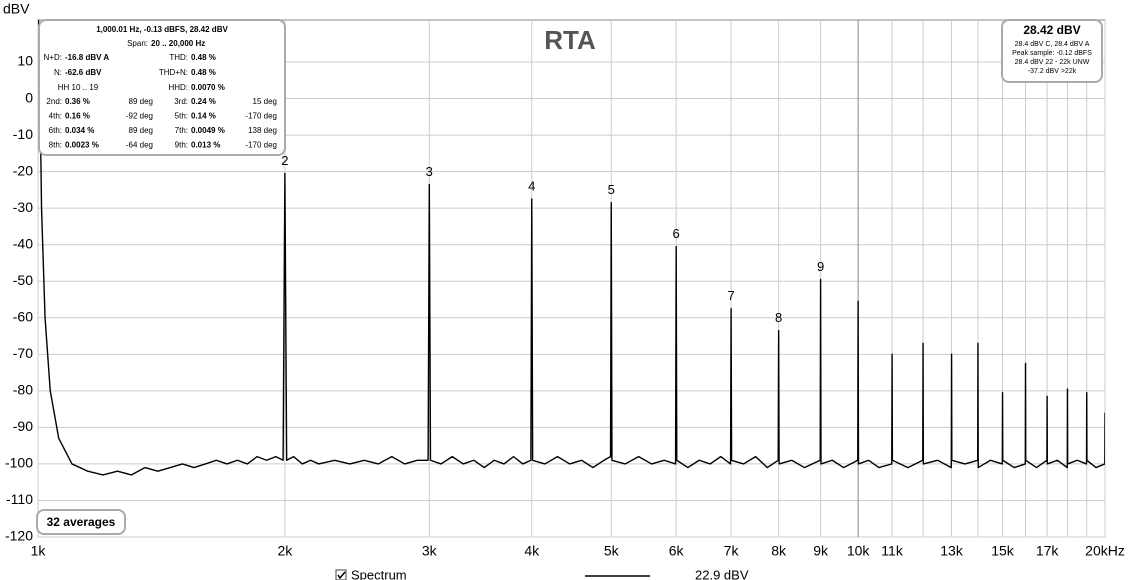 This screenshot has height=580, width=1129. Describe the element at coordinates (181, 116) in the screenshot. I see `info-label: 5th:` at that location.